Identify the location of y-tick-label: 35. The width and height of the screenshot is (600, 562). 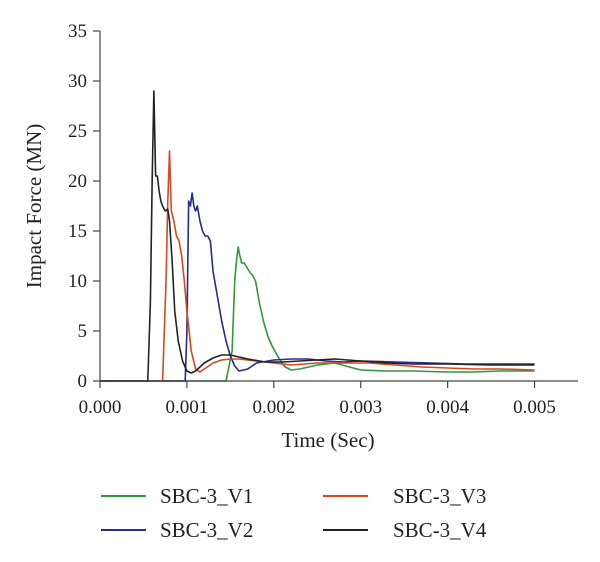
(77, 31).